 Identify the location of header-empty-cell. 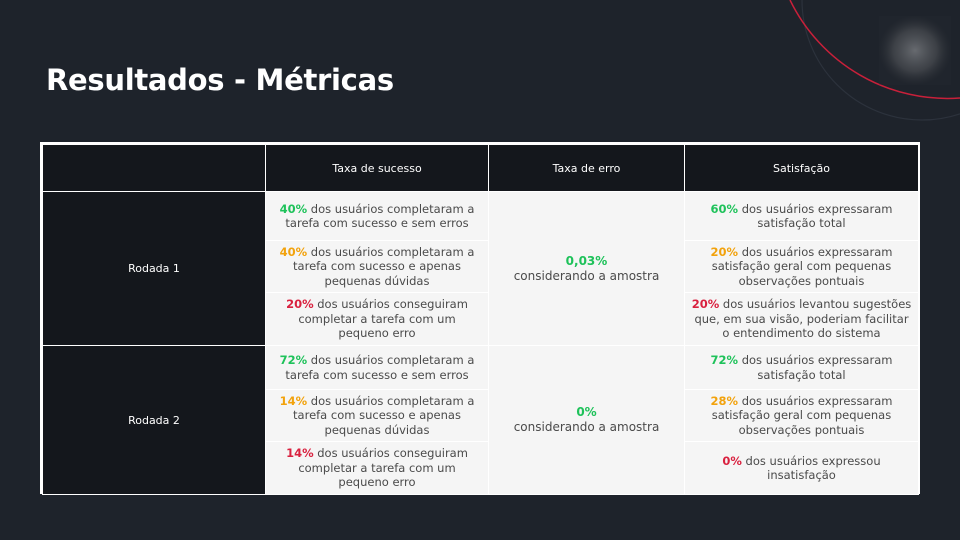
(154, 168).